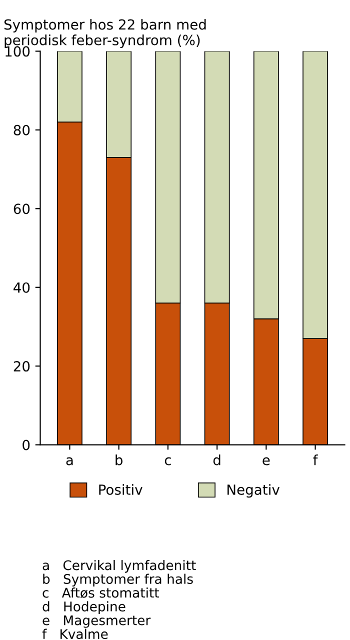 The width and height of the screenshot is (350, 640). What do you see at coordinates (101, 593) in the screenshot?
I see `text: c Aftøs stomatitt` at bounding box center [101, 593].